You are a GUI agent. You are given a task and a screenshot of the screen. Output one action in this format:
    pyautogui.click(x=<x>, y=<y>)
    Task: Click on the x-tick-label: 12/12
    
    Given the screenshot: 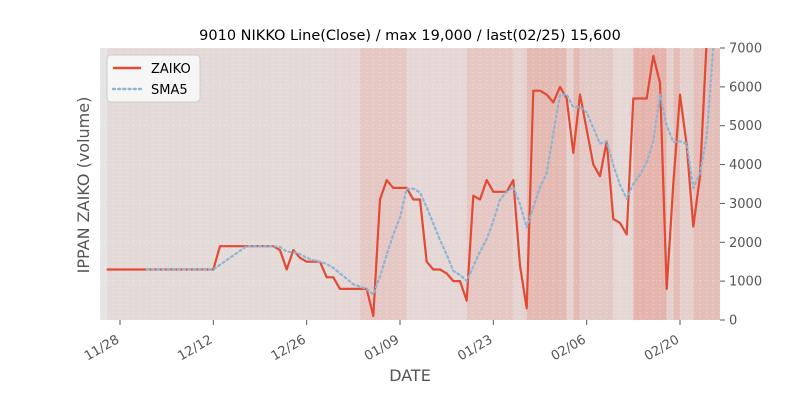 What is the action you would take?
    pyautogui.click(x=195, y=348)
    